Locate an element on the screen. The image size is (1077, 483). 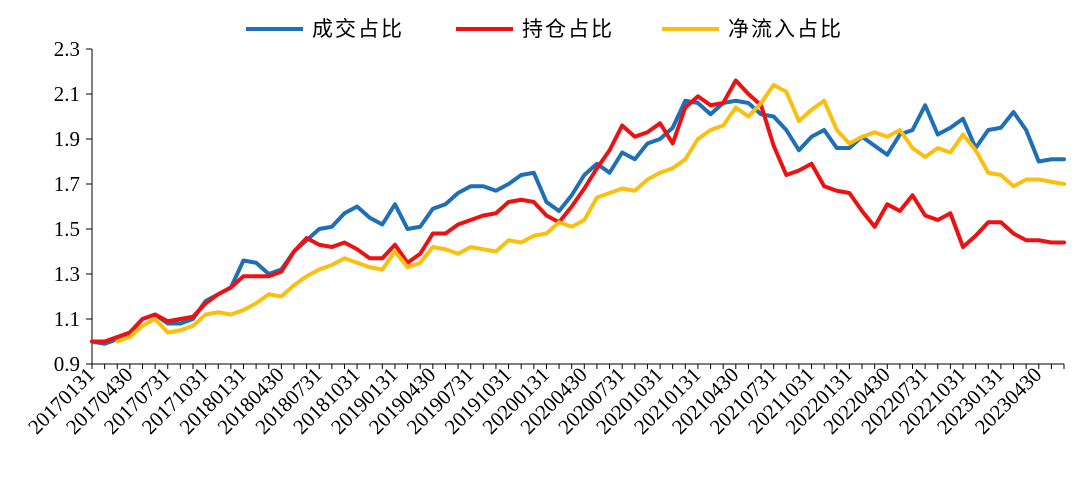
y-tick-label: 1.3 is located at coordinates (67, 274).